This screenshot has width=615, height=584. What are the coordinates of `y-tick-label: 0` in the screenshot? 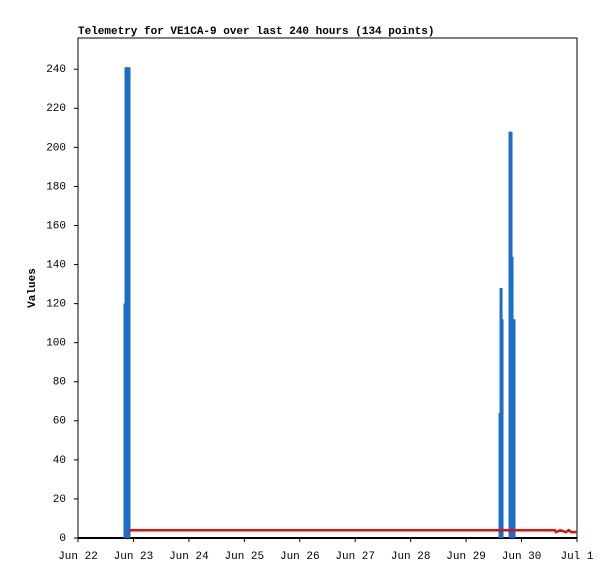 It's located at (62, 539).